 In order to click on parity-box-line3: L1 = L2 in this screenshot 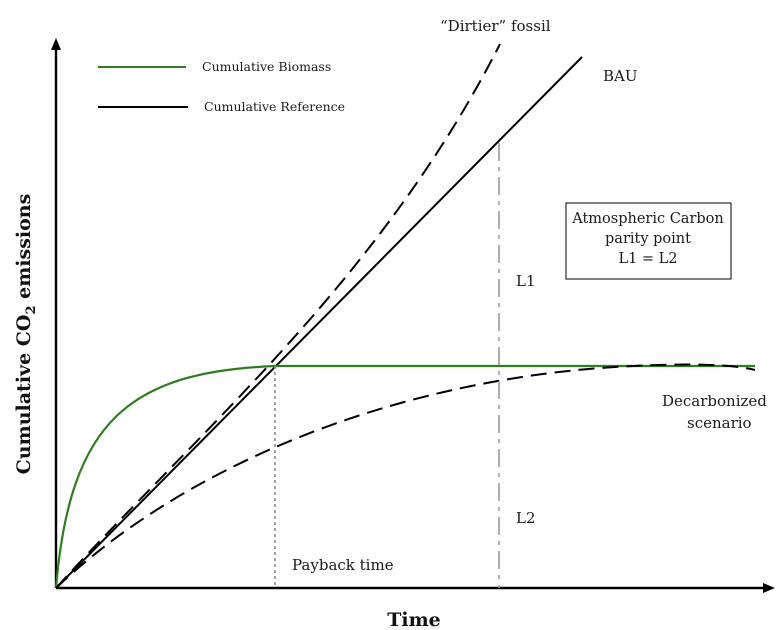, I will do `click(647, 259)`.